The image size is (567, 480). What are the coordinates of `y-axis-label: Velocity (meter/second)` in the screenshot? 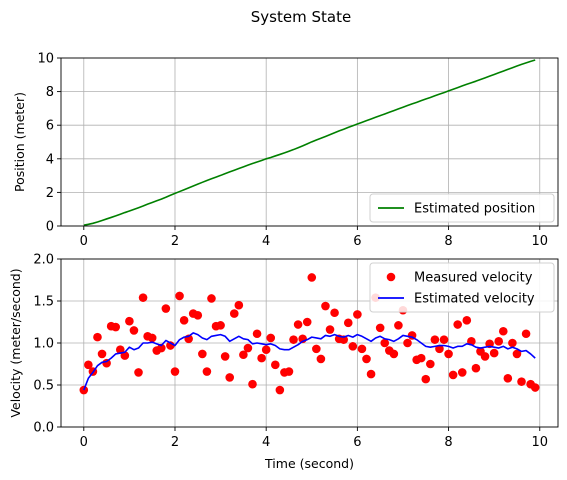 It's located at (15, 342).